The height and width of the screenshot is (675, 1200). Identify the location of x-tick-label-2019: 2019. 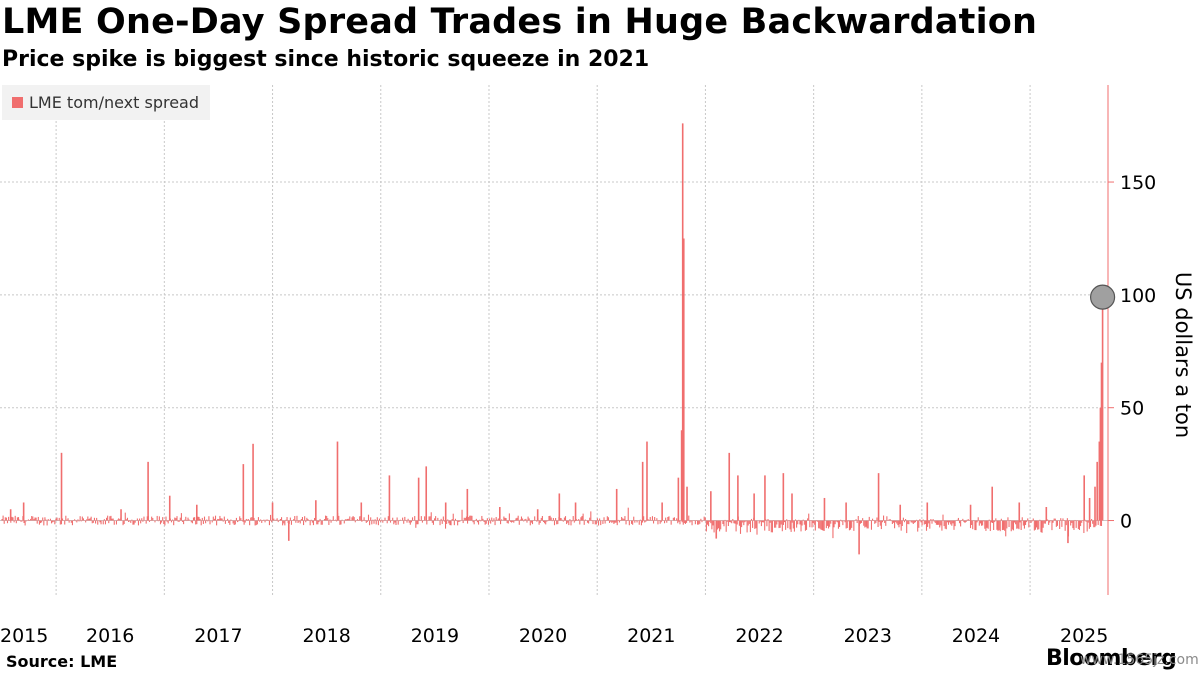
(435, 636).